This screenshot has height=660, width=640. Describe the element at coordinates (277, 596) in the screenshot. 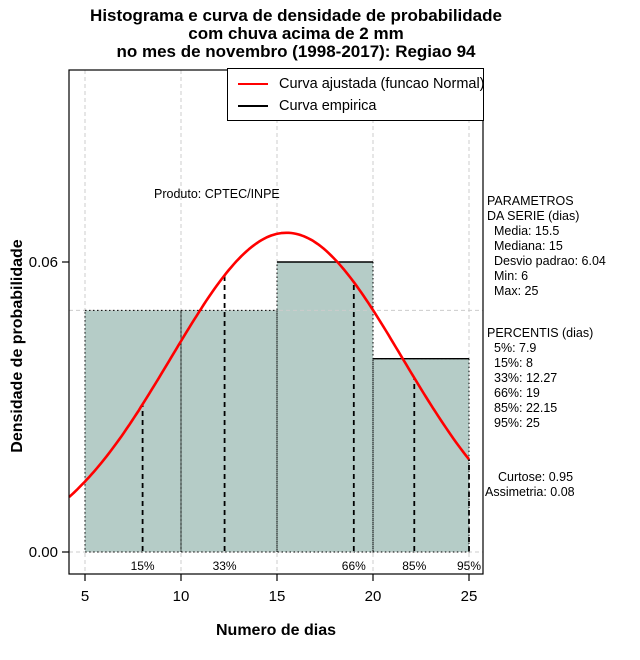

I see `x-tick-label: 15` at that location.